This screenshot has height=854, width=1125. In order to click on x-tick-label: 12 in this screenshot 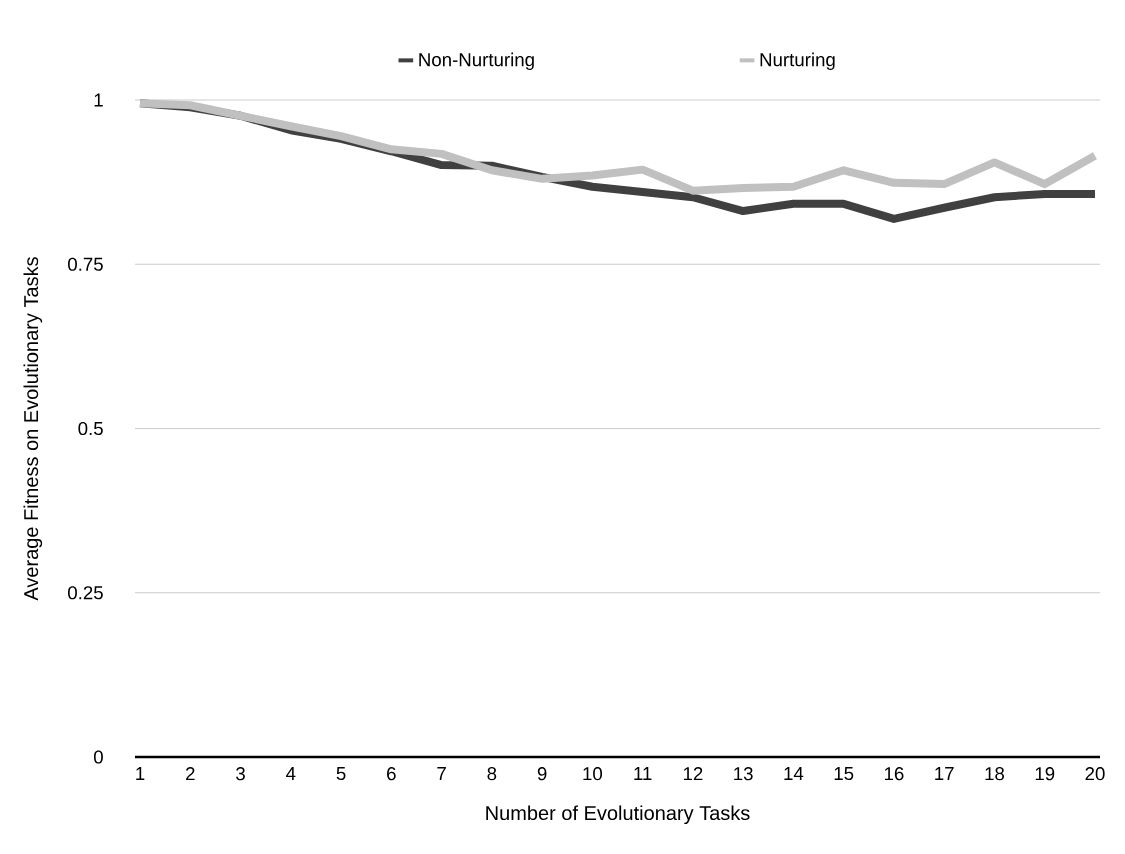, I will do `click(693, 774)`.